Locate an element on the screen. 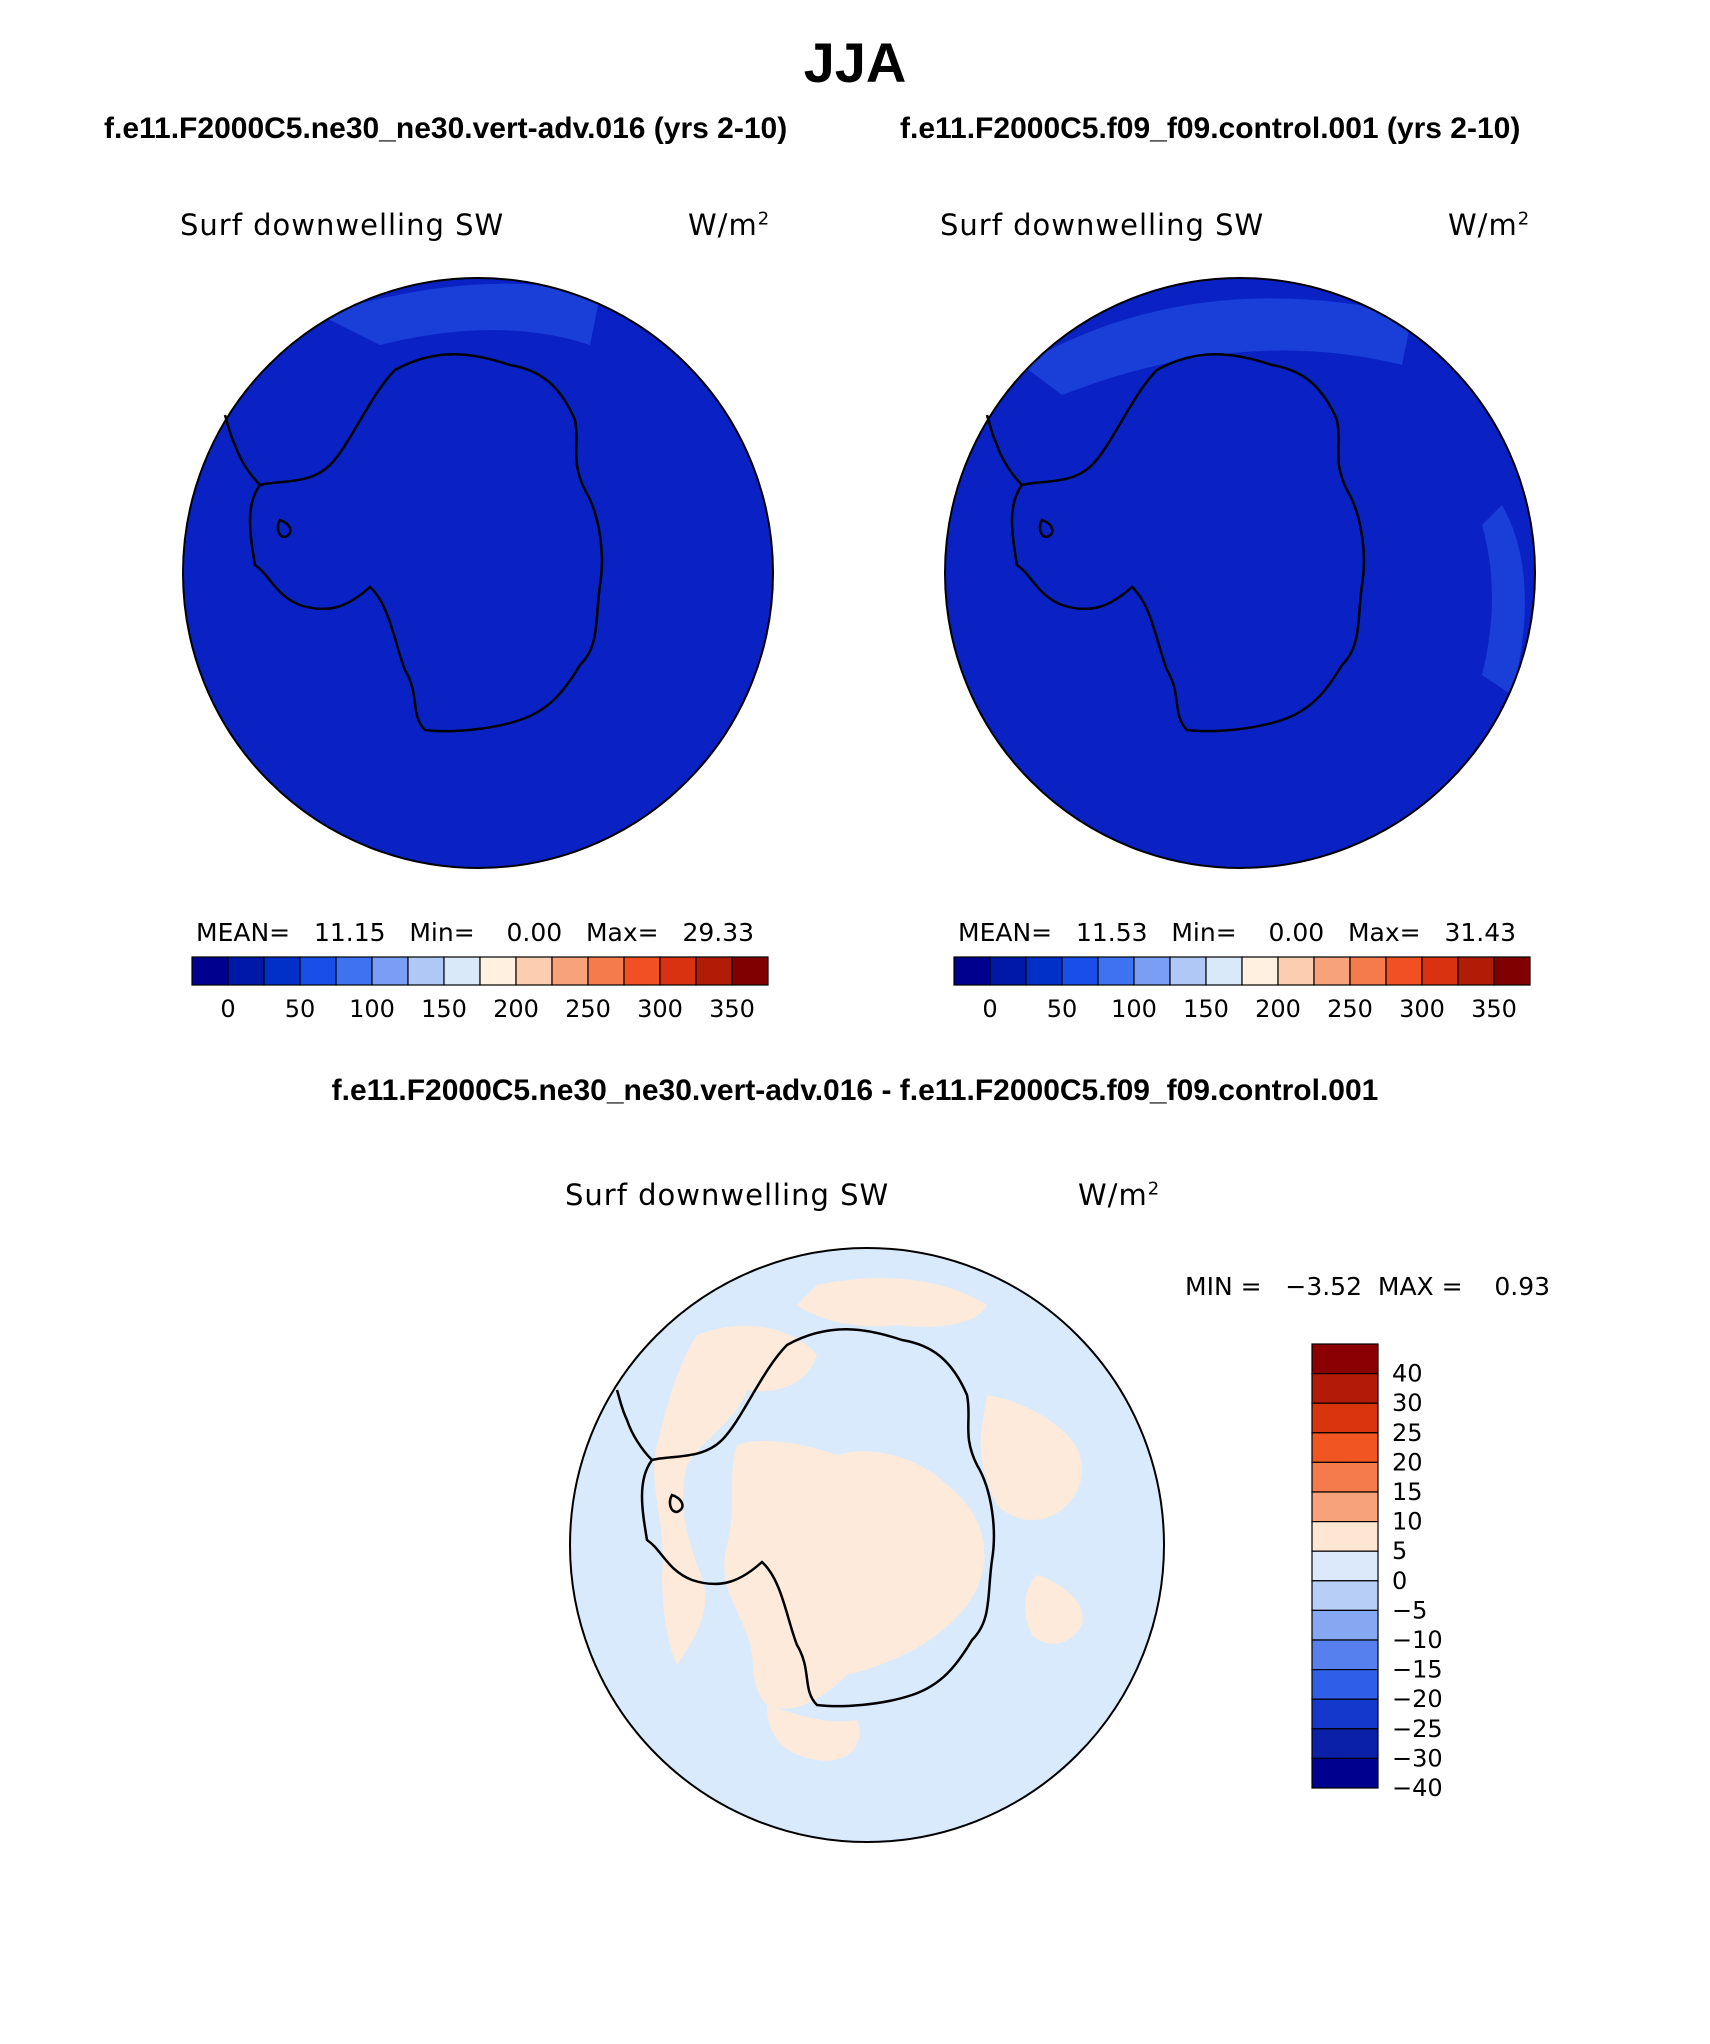 The width and height of the screenshot is (1710, 2044). diff-colorbar-label: −30 is located at coordinates (1417, 1758).